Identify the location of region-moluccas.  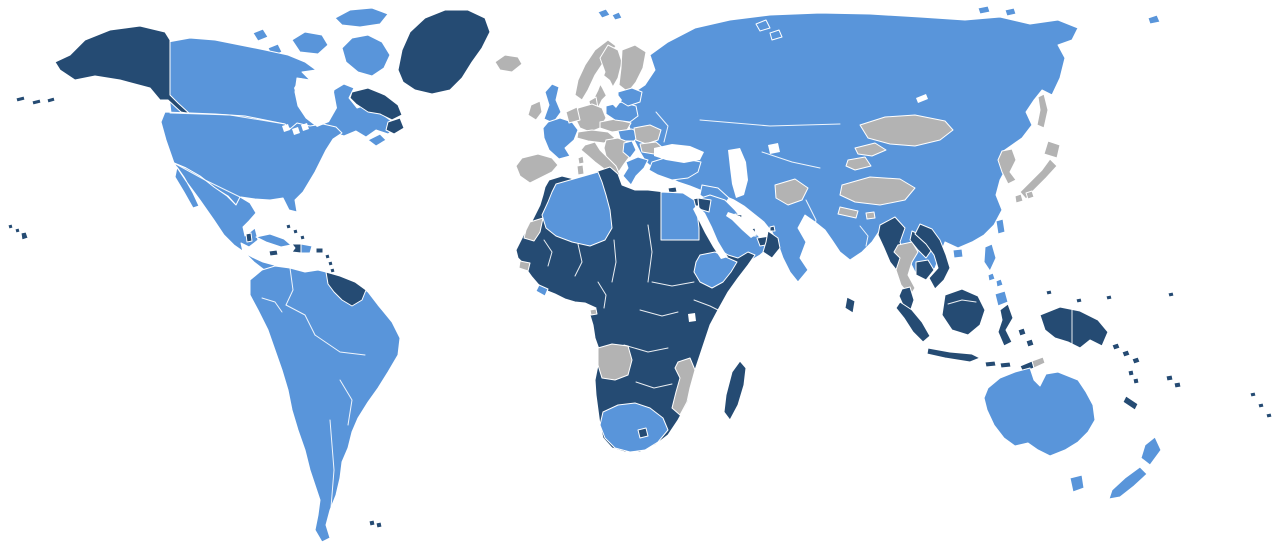
(1026, 337).